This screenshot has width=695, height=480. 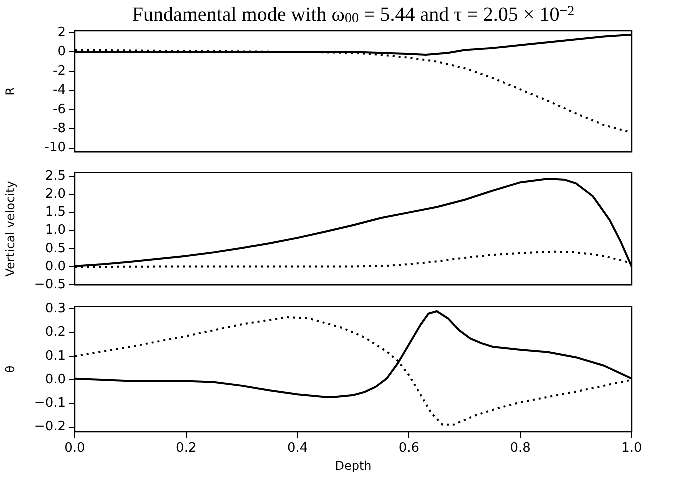 What do you see at coordinates (55, 230) in the screenshot?
I see `y-tick-label: 1.0` at bounding box center [55, 230].